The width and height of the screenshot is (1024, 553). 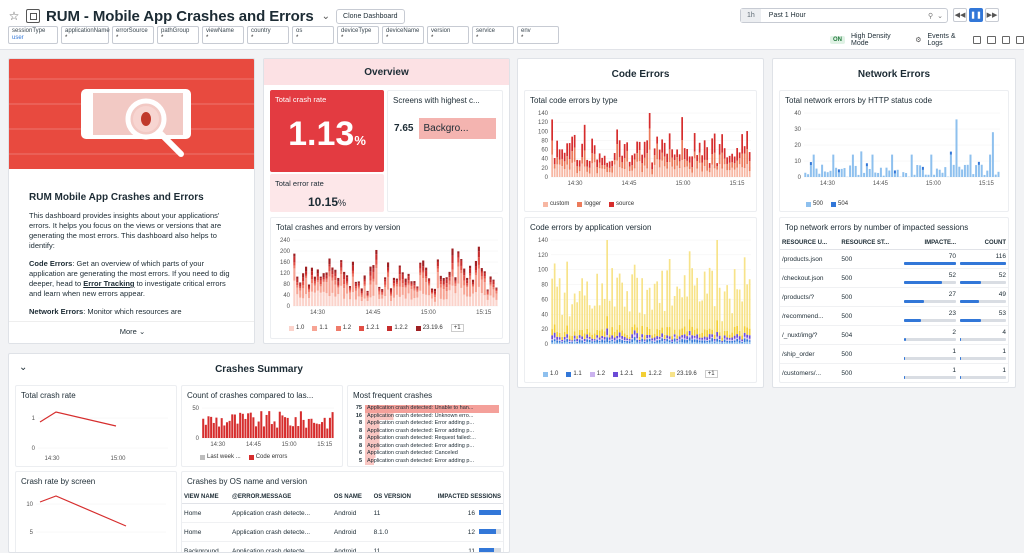 I want to click on legend-item: logger, so click(x=589, y=204).